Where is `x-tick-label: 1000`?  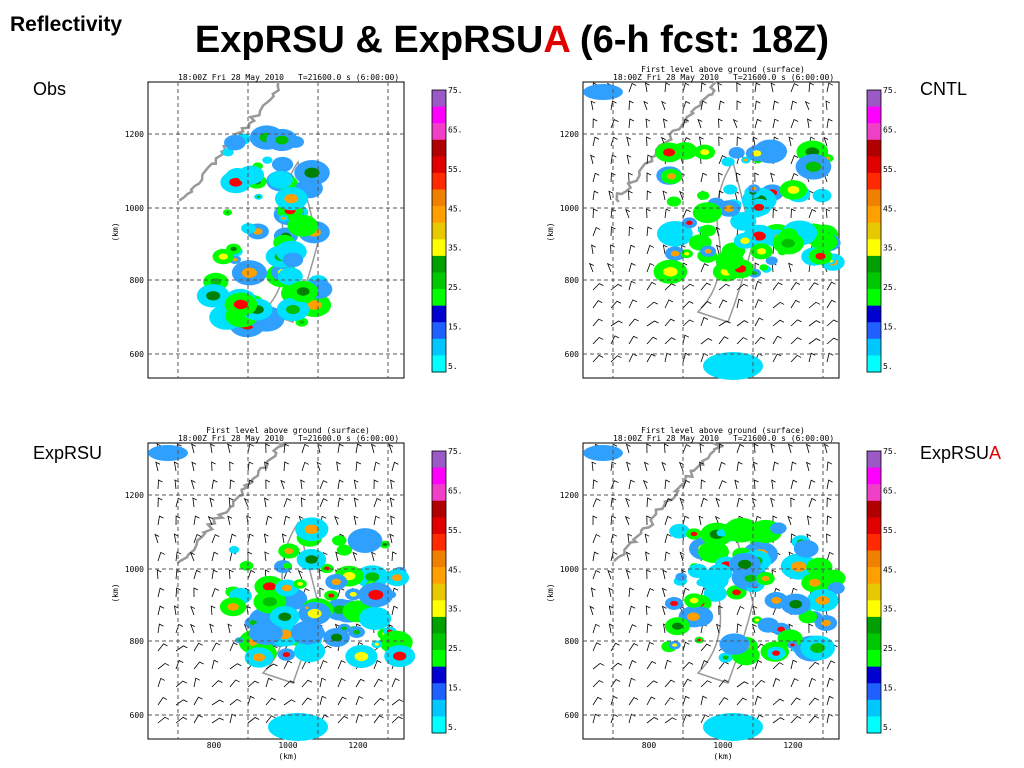 x-tick-label: 1000 is located at coordinates (287, 745).